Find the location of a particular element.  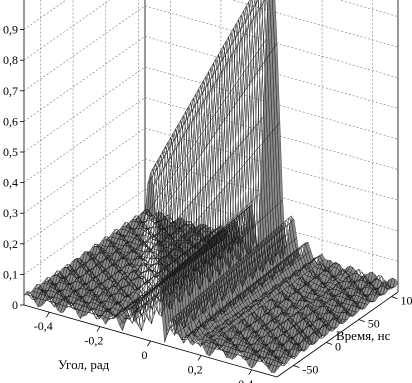

y-axis-ticks: -50 0 50 100 is located at coordinates (352, 335).